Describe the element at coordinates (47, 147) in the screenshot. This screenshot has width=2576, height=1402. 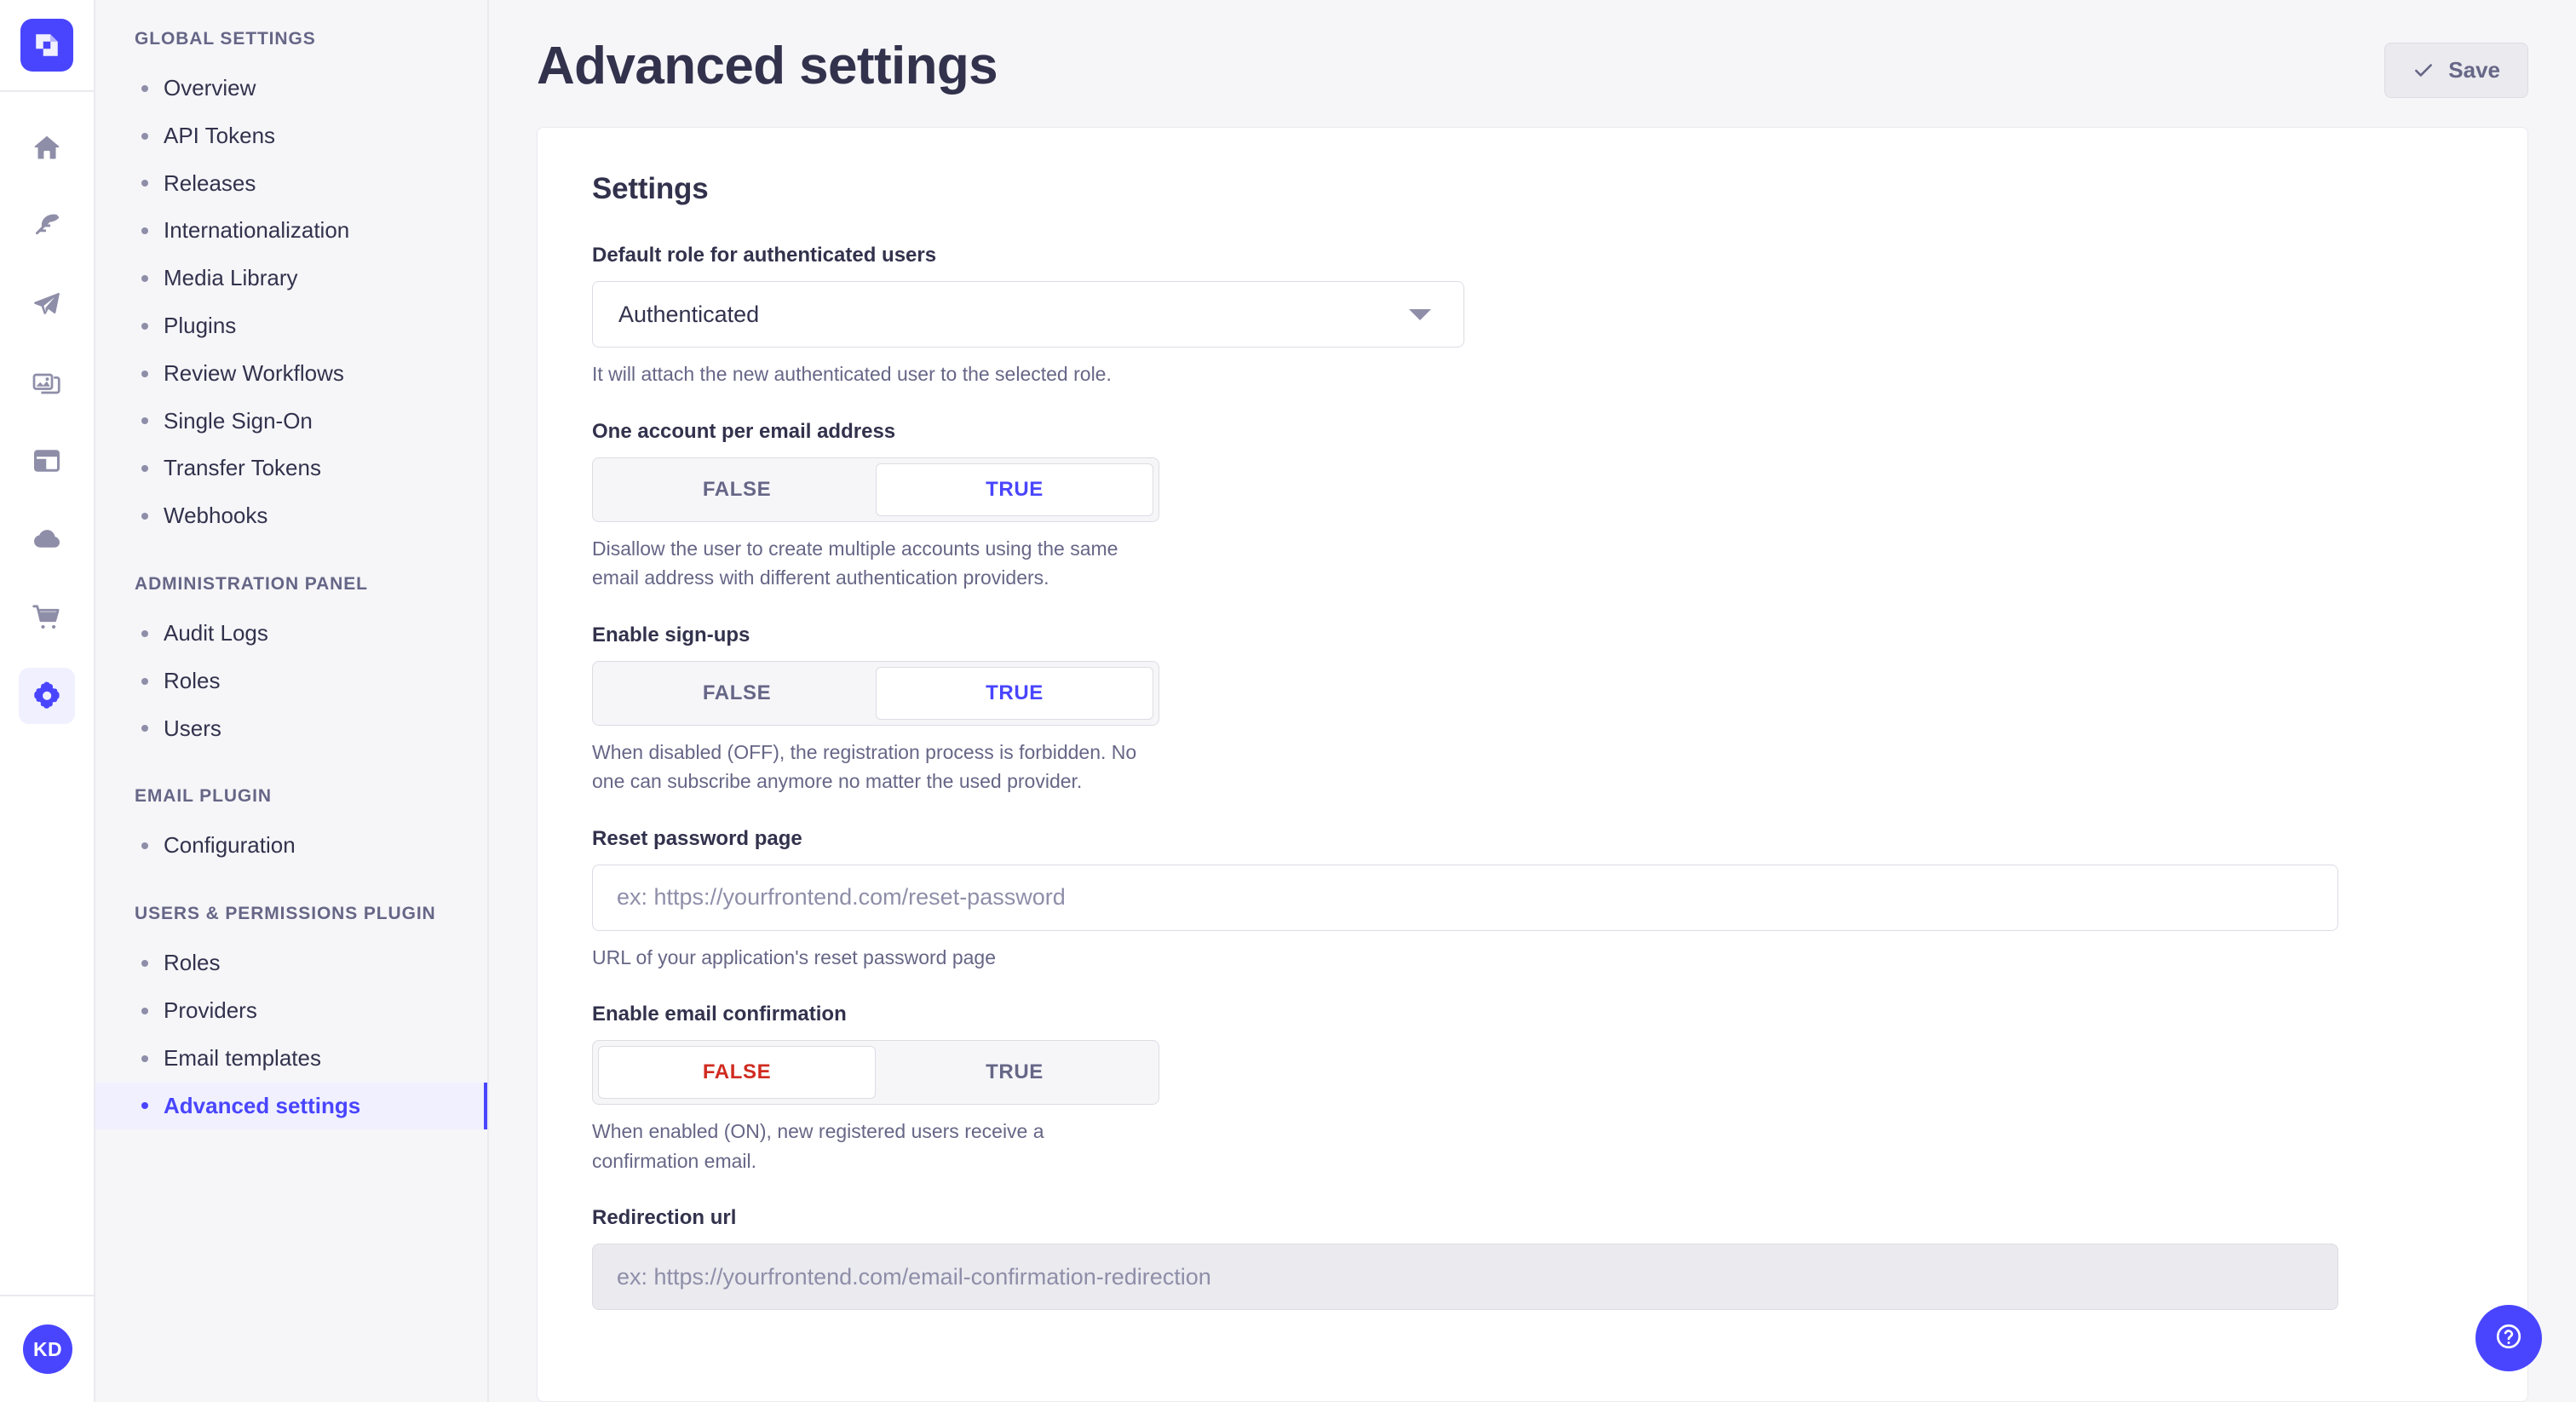
I see `home-icon` at that location.